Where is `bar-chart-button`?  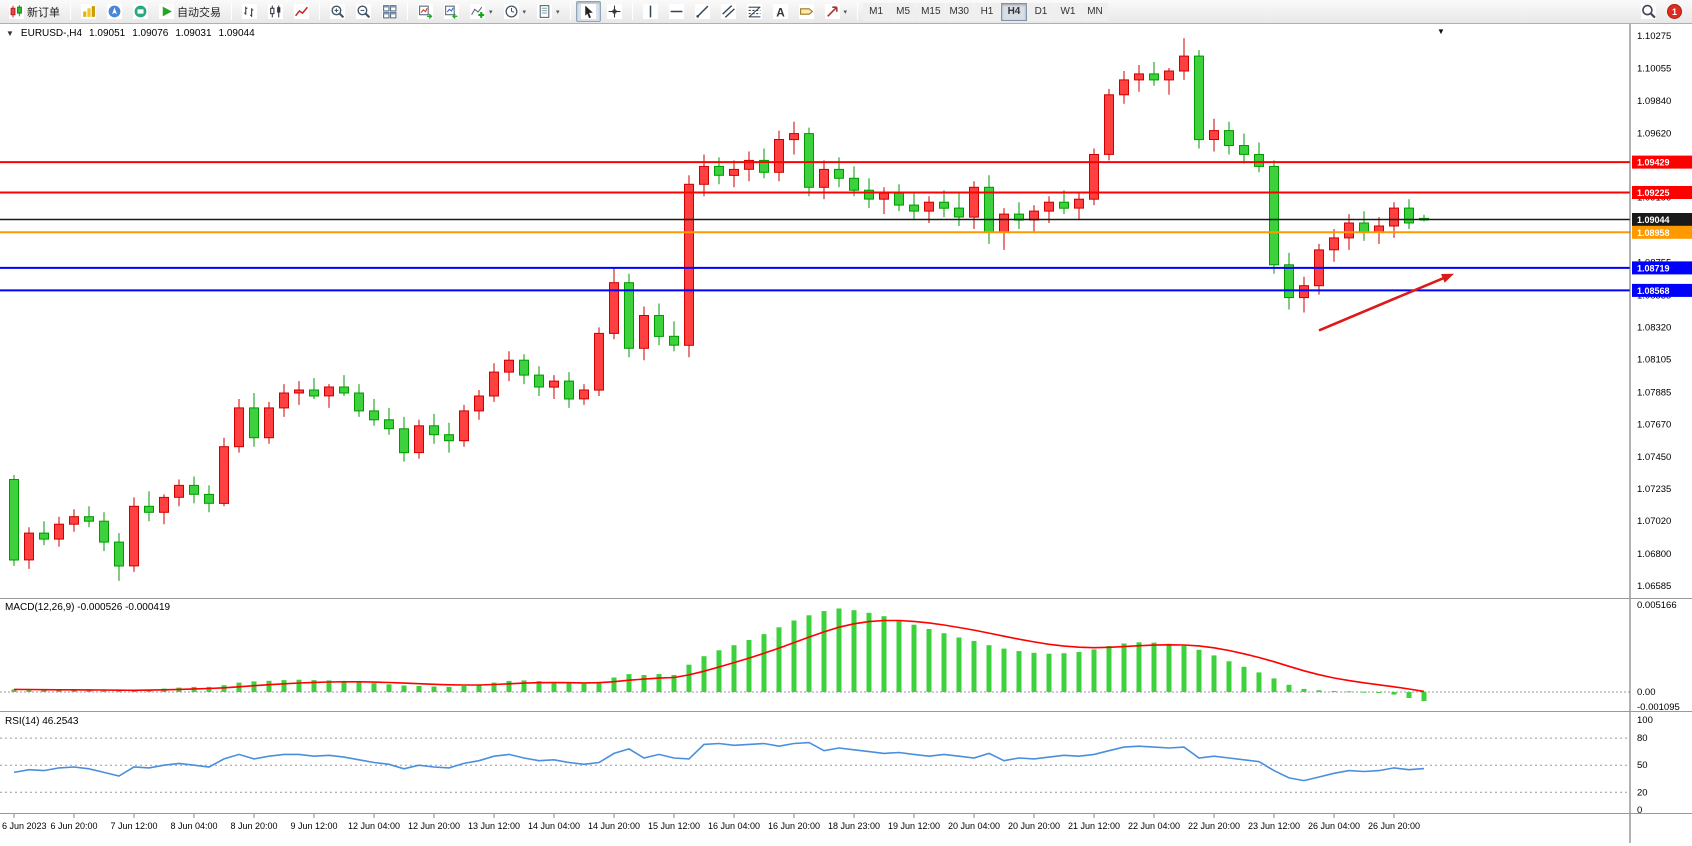
bar-chart-button is located at coordinates (249, 11).